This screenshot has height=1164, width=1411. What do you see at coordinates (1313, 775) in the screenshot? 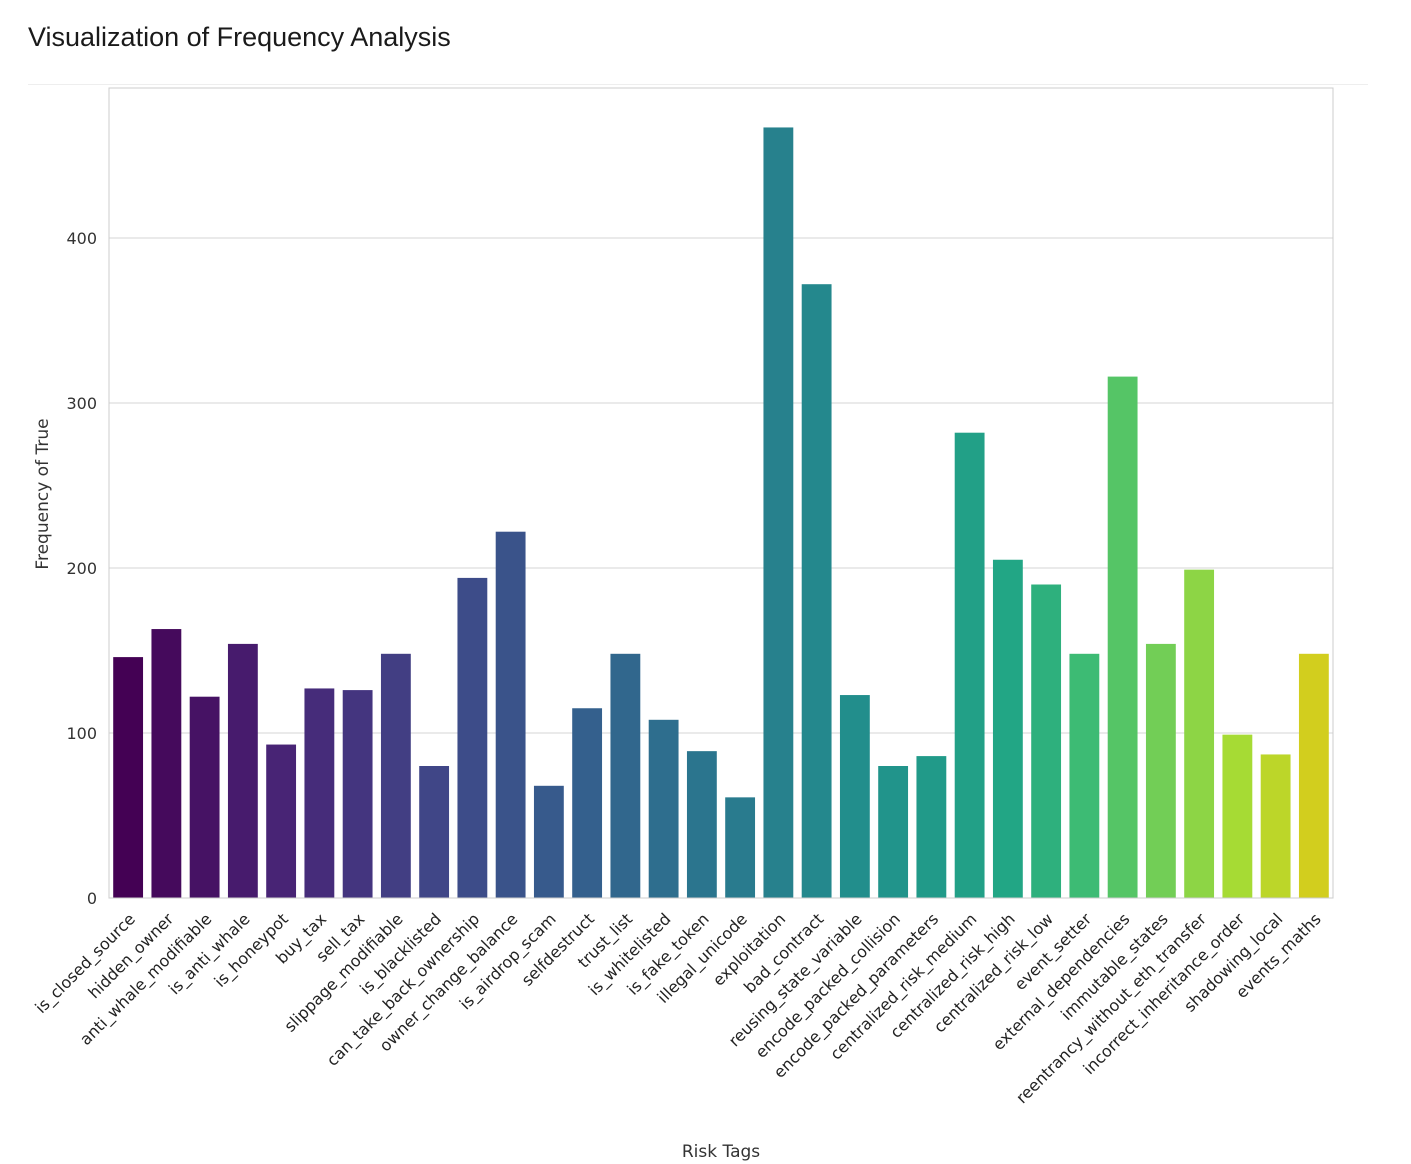
I see `bar-events-maths` at bounding box center [1313, 775].